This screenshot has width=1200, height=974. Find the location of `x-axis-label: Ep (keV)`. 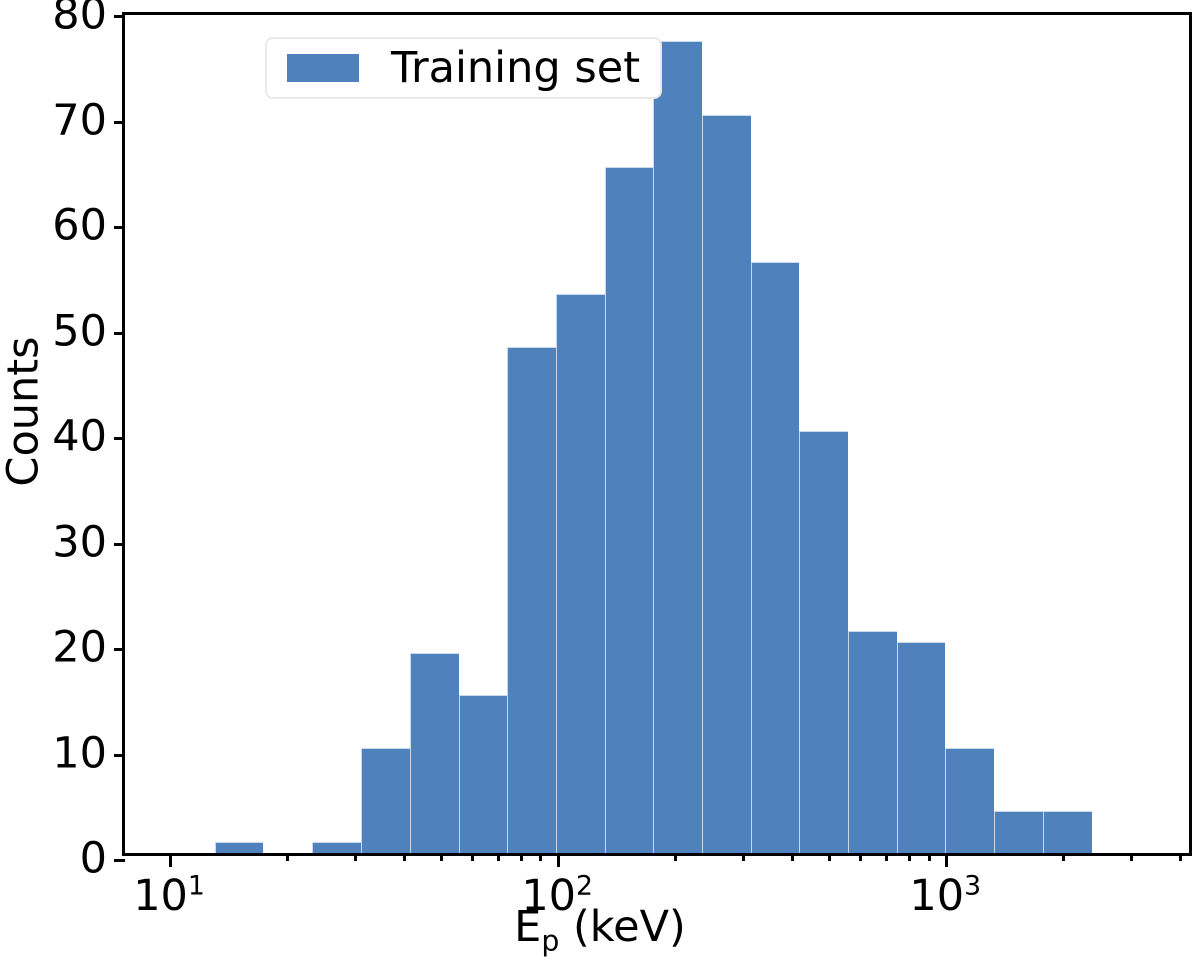

x-axis-label: Ep (keV) is located at coordinates (600, 931).